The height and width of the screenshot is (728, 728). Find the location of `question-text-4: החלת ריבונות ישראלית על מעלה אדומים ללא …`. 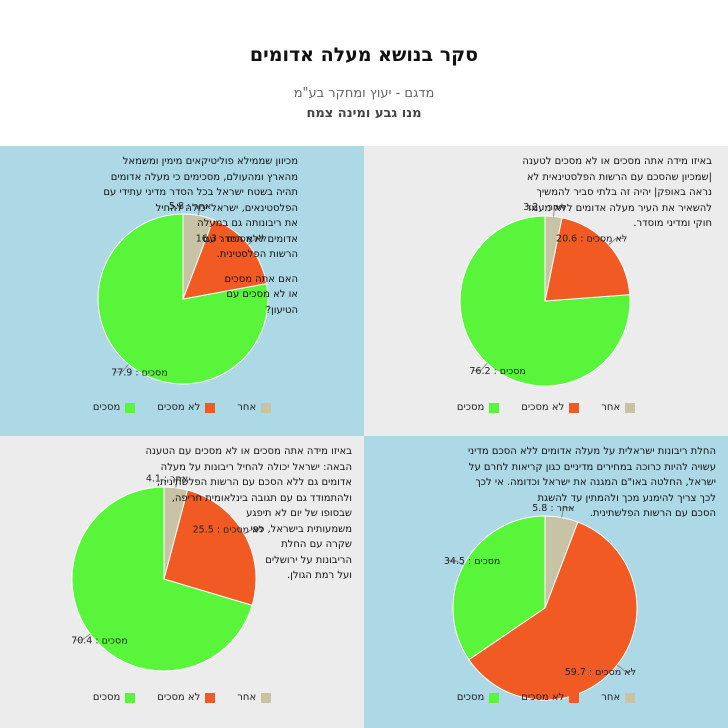

question-text-4: החלת ריבונות ישראלית על מעלה אדומים ללא … is located at coordinates (591, 483).